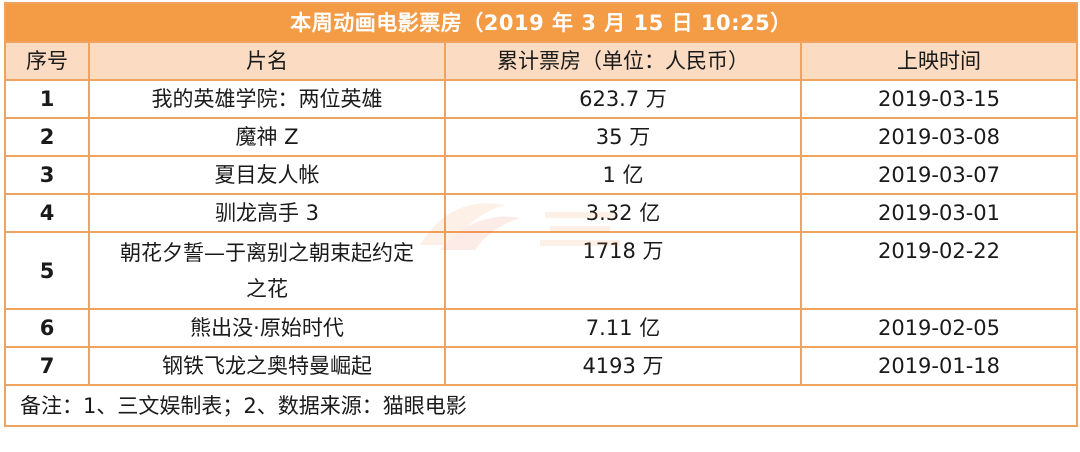 The height and width of the screenshot is (452, 1080). Describe the element at coordinates (623, 137) in the screenshot. I see `box-office-cell: 35 万` at that location.